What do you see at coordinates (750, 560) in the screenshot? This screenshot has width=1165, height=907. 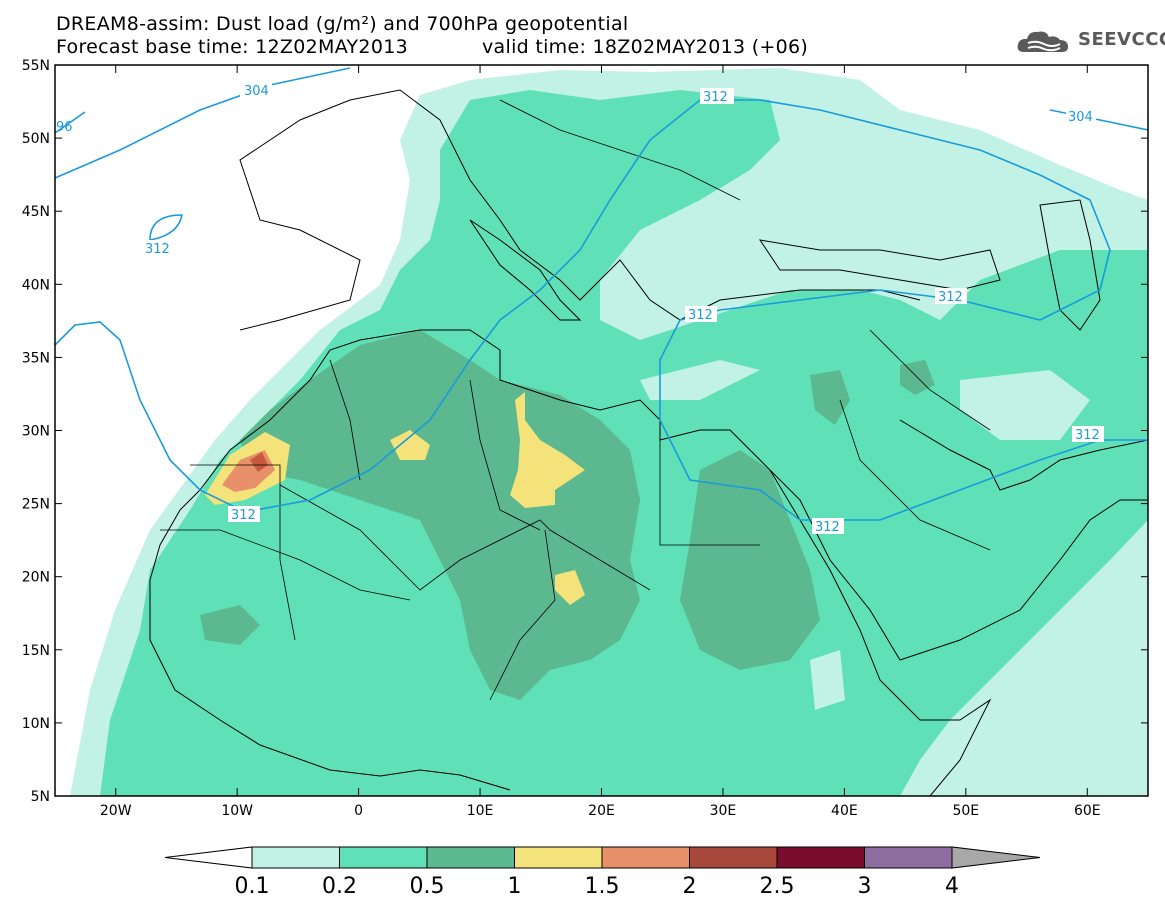 I see `dust-area-0-5-east` at bounding box center [750, 560].